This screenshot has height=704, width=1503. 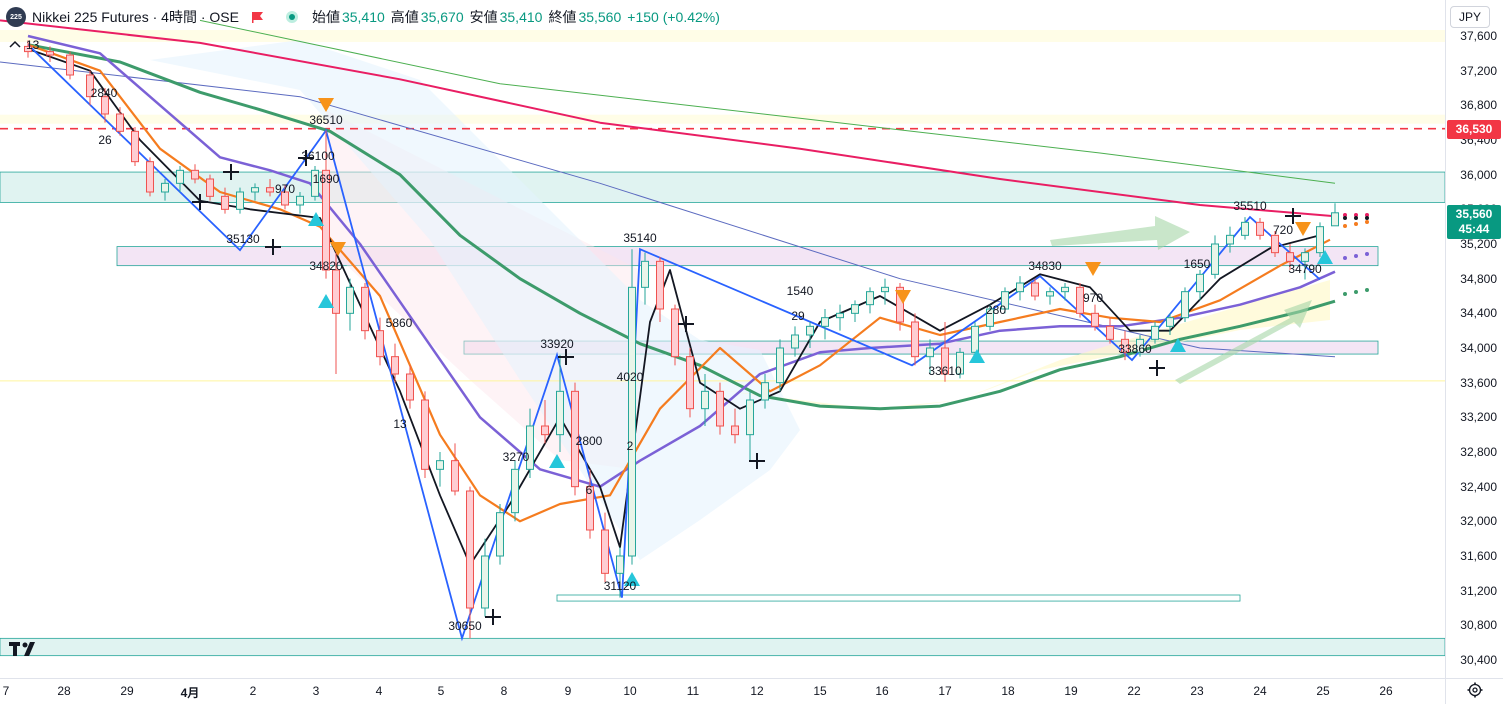 I want to click on symbol-logo: 225, so click(x=16, y=17).